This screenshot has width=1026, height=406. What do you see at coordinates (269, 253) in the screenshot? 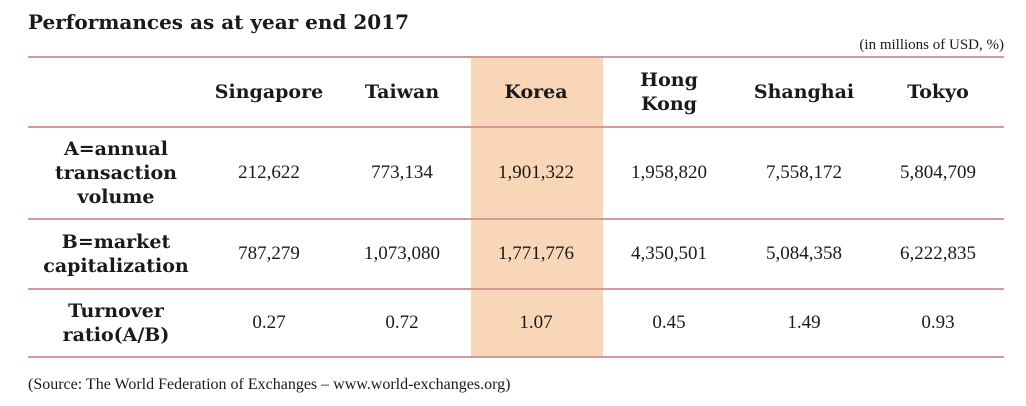
I see `data-cell: 787,279` at bounding box center [269, 253].